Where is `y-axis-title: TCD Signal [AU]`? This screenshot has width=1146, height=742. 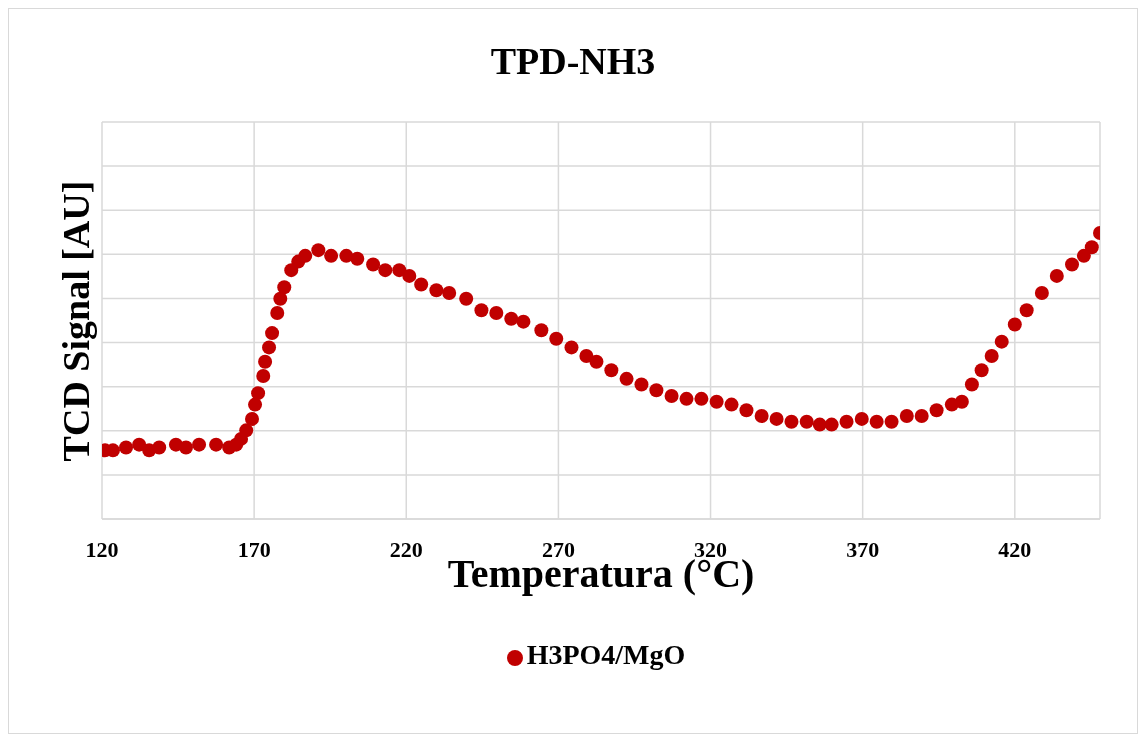
y-axis-title: TCD Signal [AU] is located at coordinates (76, 321).